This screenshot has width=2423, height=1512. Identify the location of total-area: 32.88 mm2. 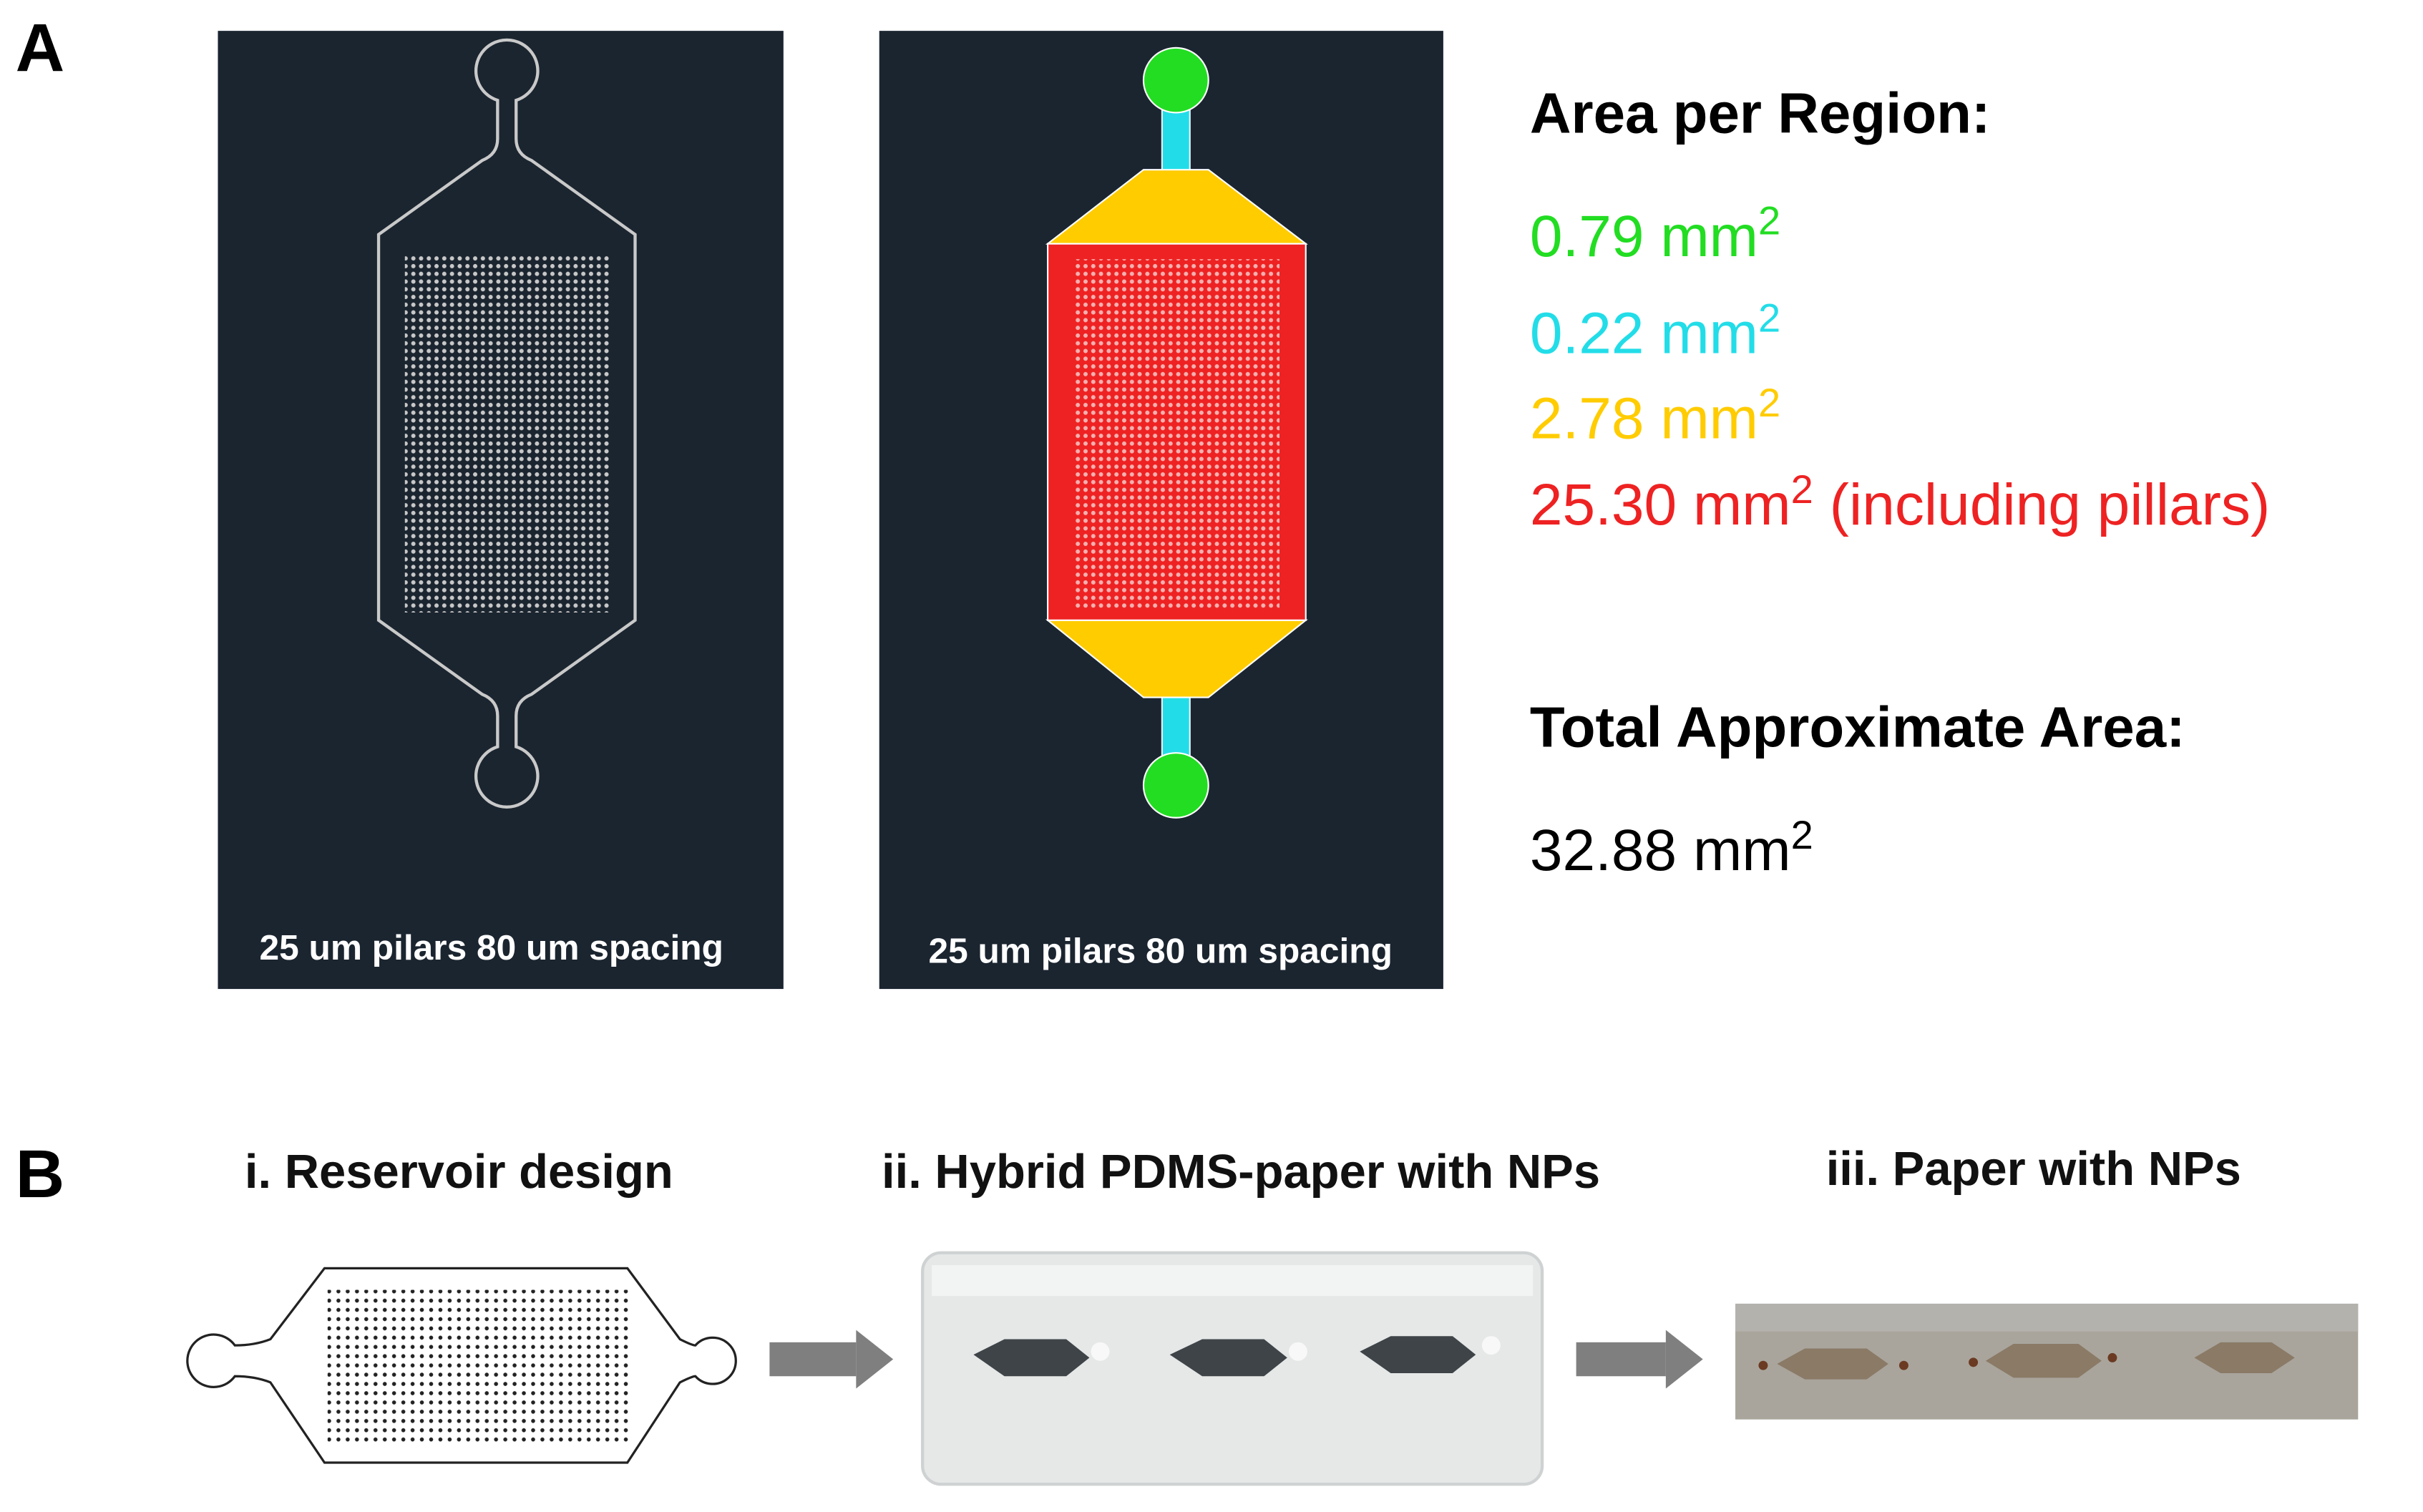
(1671, 847).